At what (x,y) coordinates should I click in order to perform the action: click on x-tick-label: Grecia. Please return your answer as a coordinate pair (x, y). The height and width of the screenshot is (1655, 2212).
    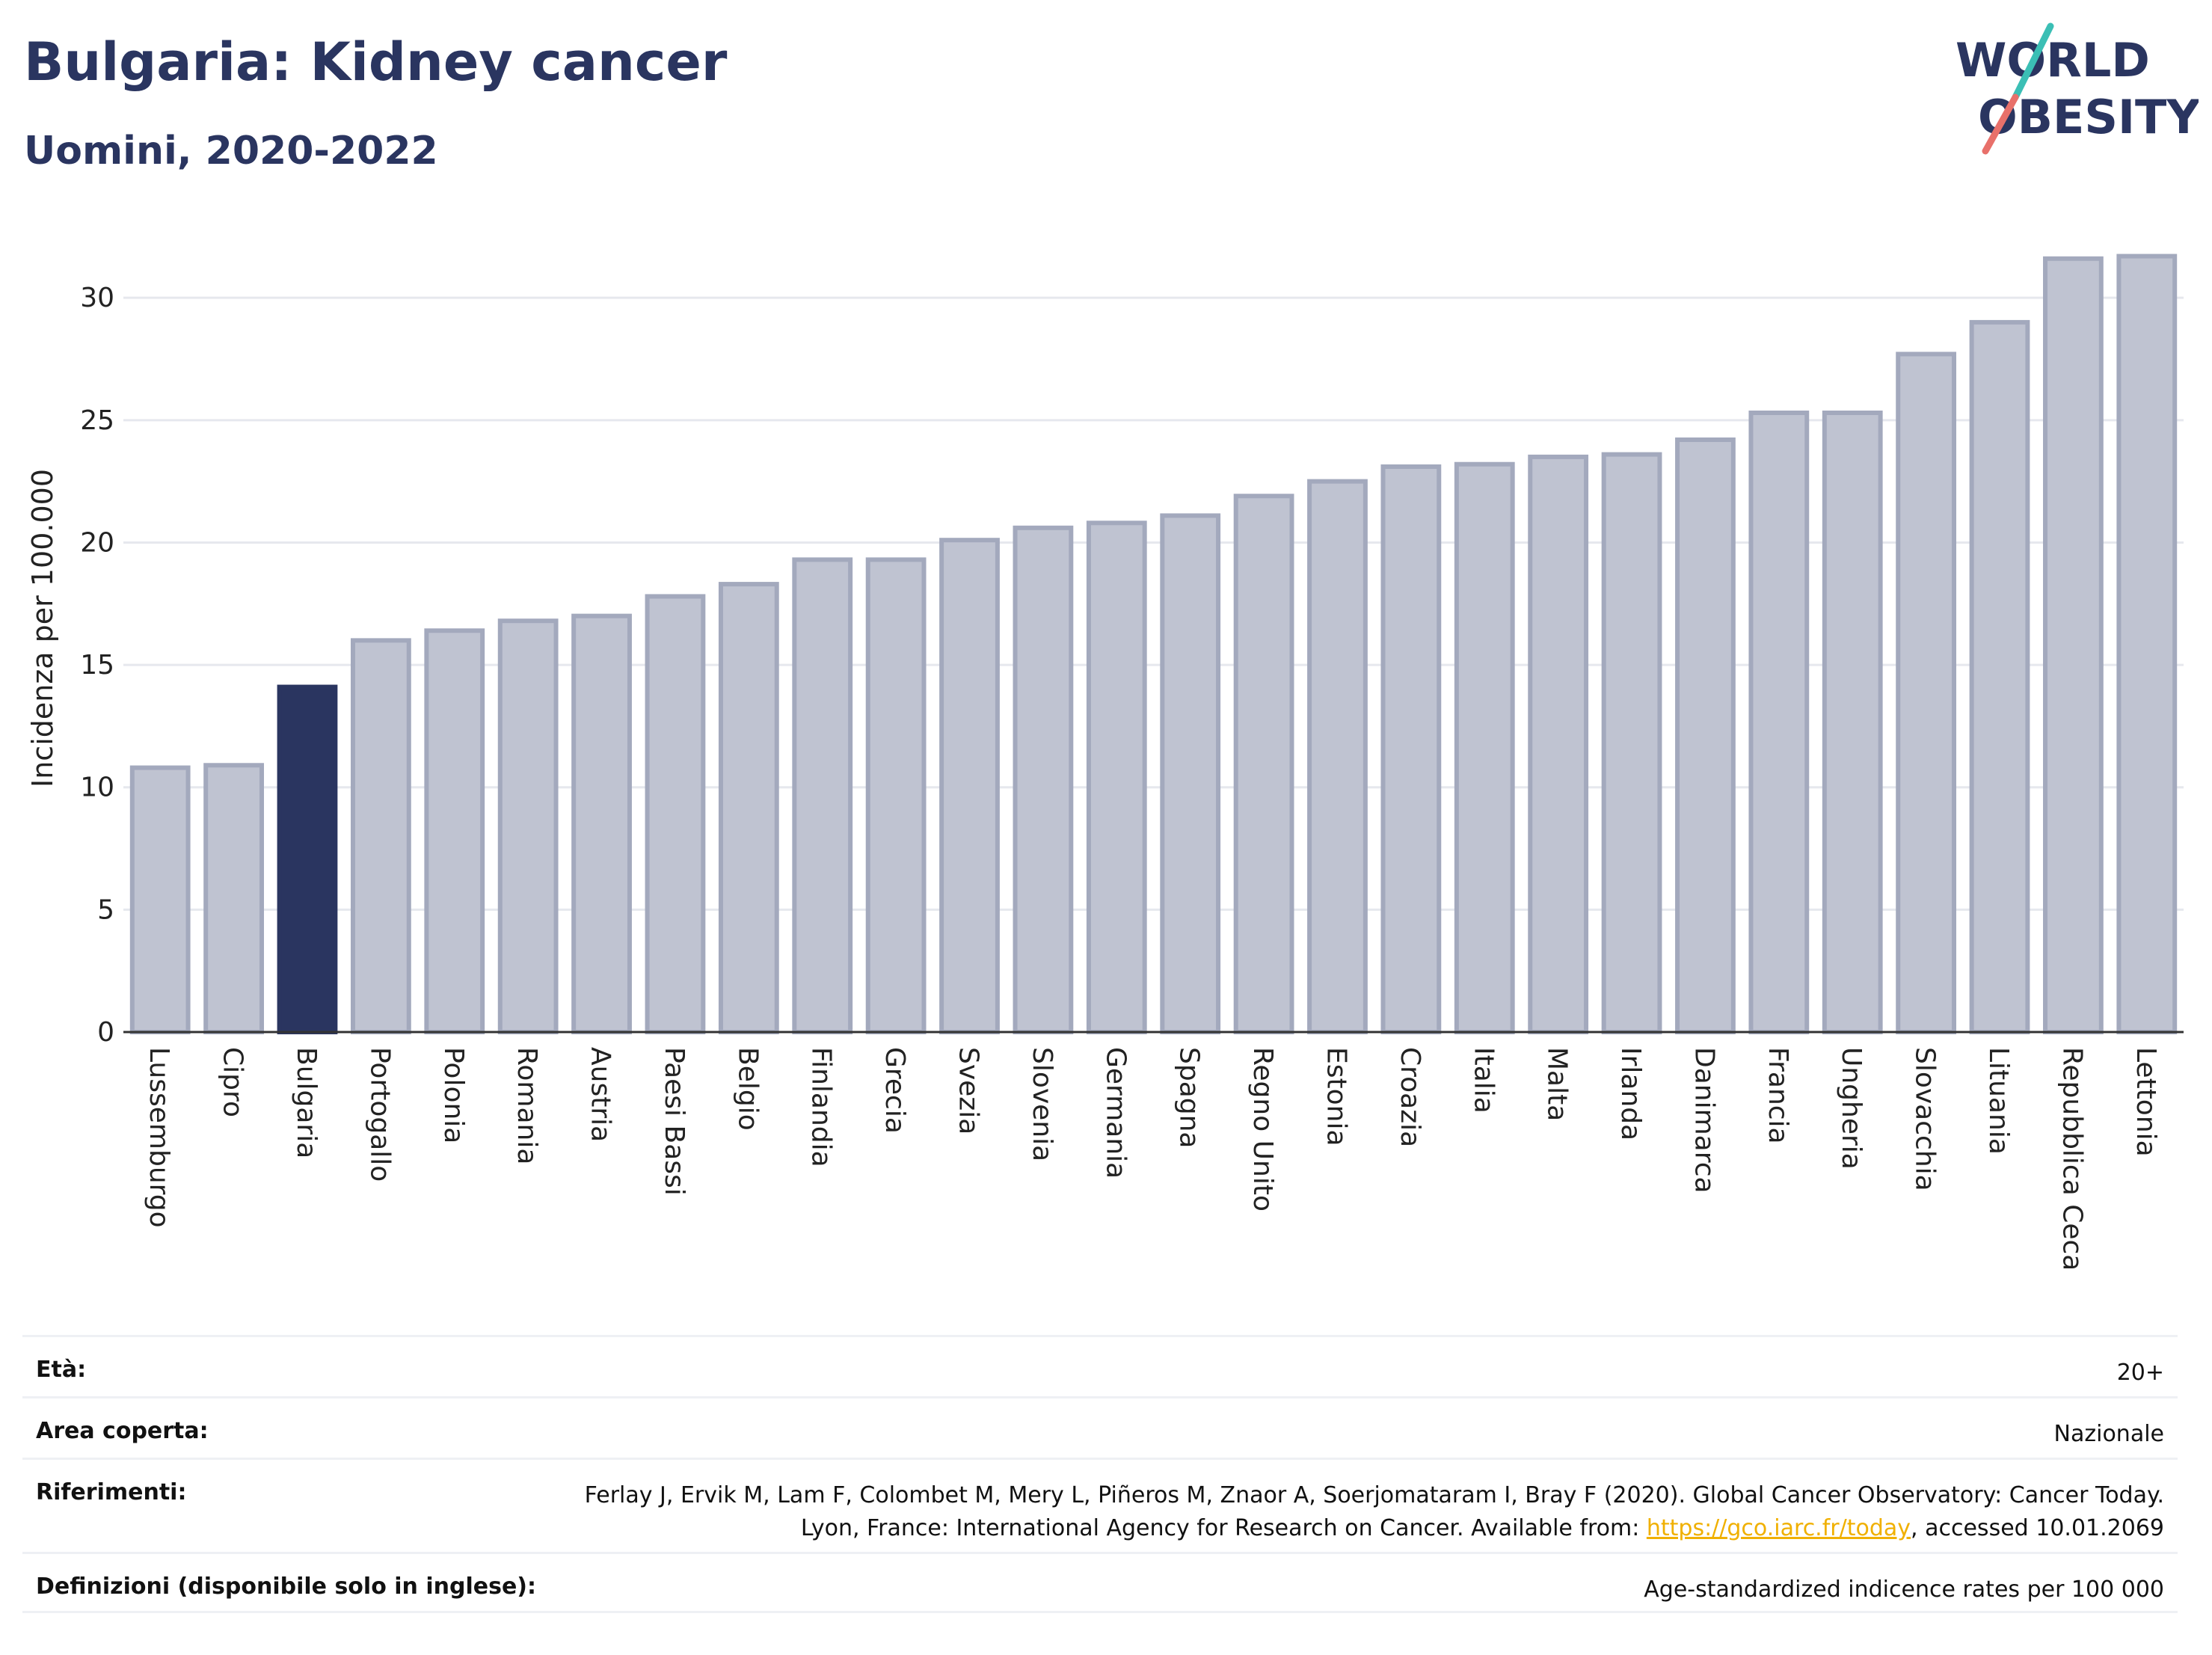
    Looking at the image, I should click on (895, 1090).